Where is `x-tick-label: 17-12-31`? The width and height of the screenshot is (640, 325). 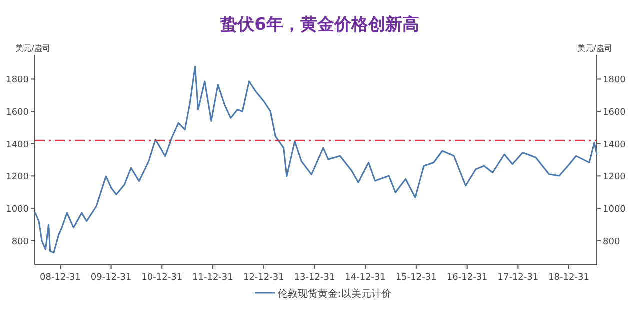
x-tick-label: 17-12-31 is located at coordinates (518, 278).